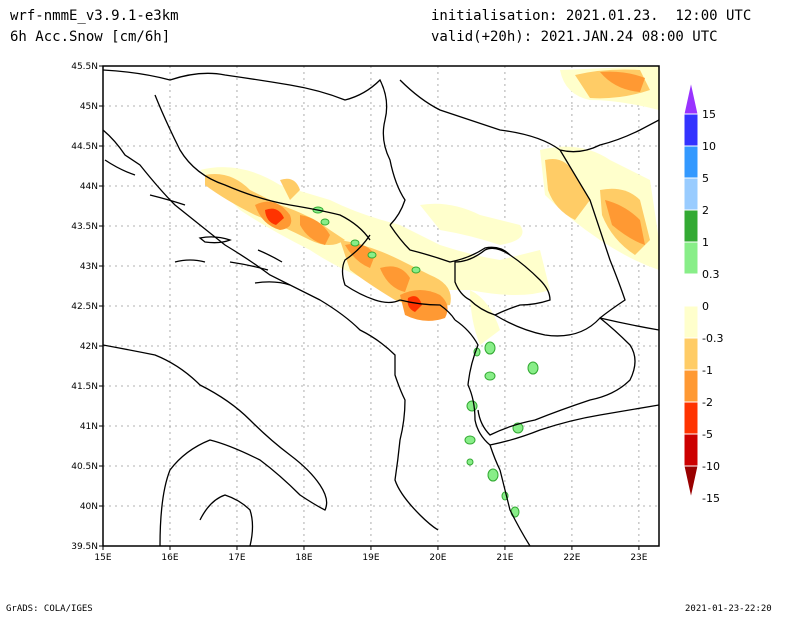 The height and width of the screenshot is (618, 800). Describe the element at coordinates (84, 227) in the screenshot. I see `lat-tick-label: 43.5N` at that location.